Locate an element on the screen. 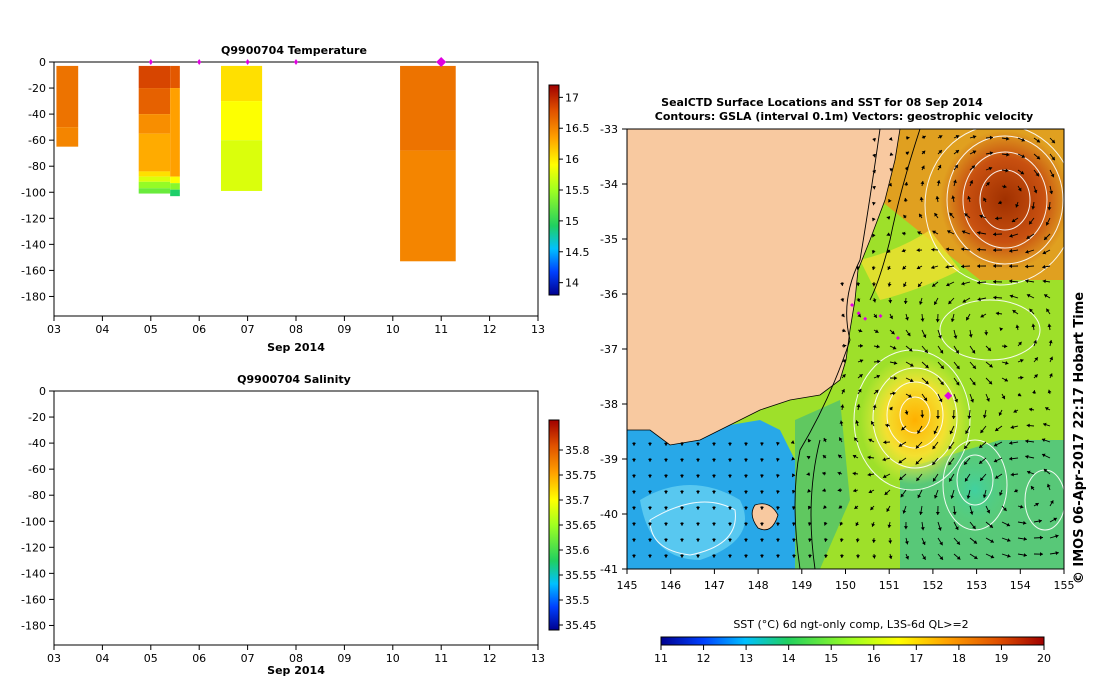  x-tick-label: 06 is located at coordinates (199, 658).